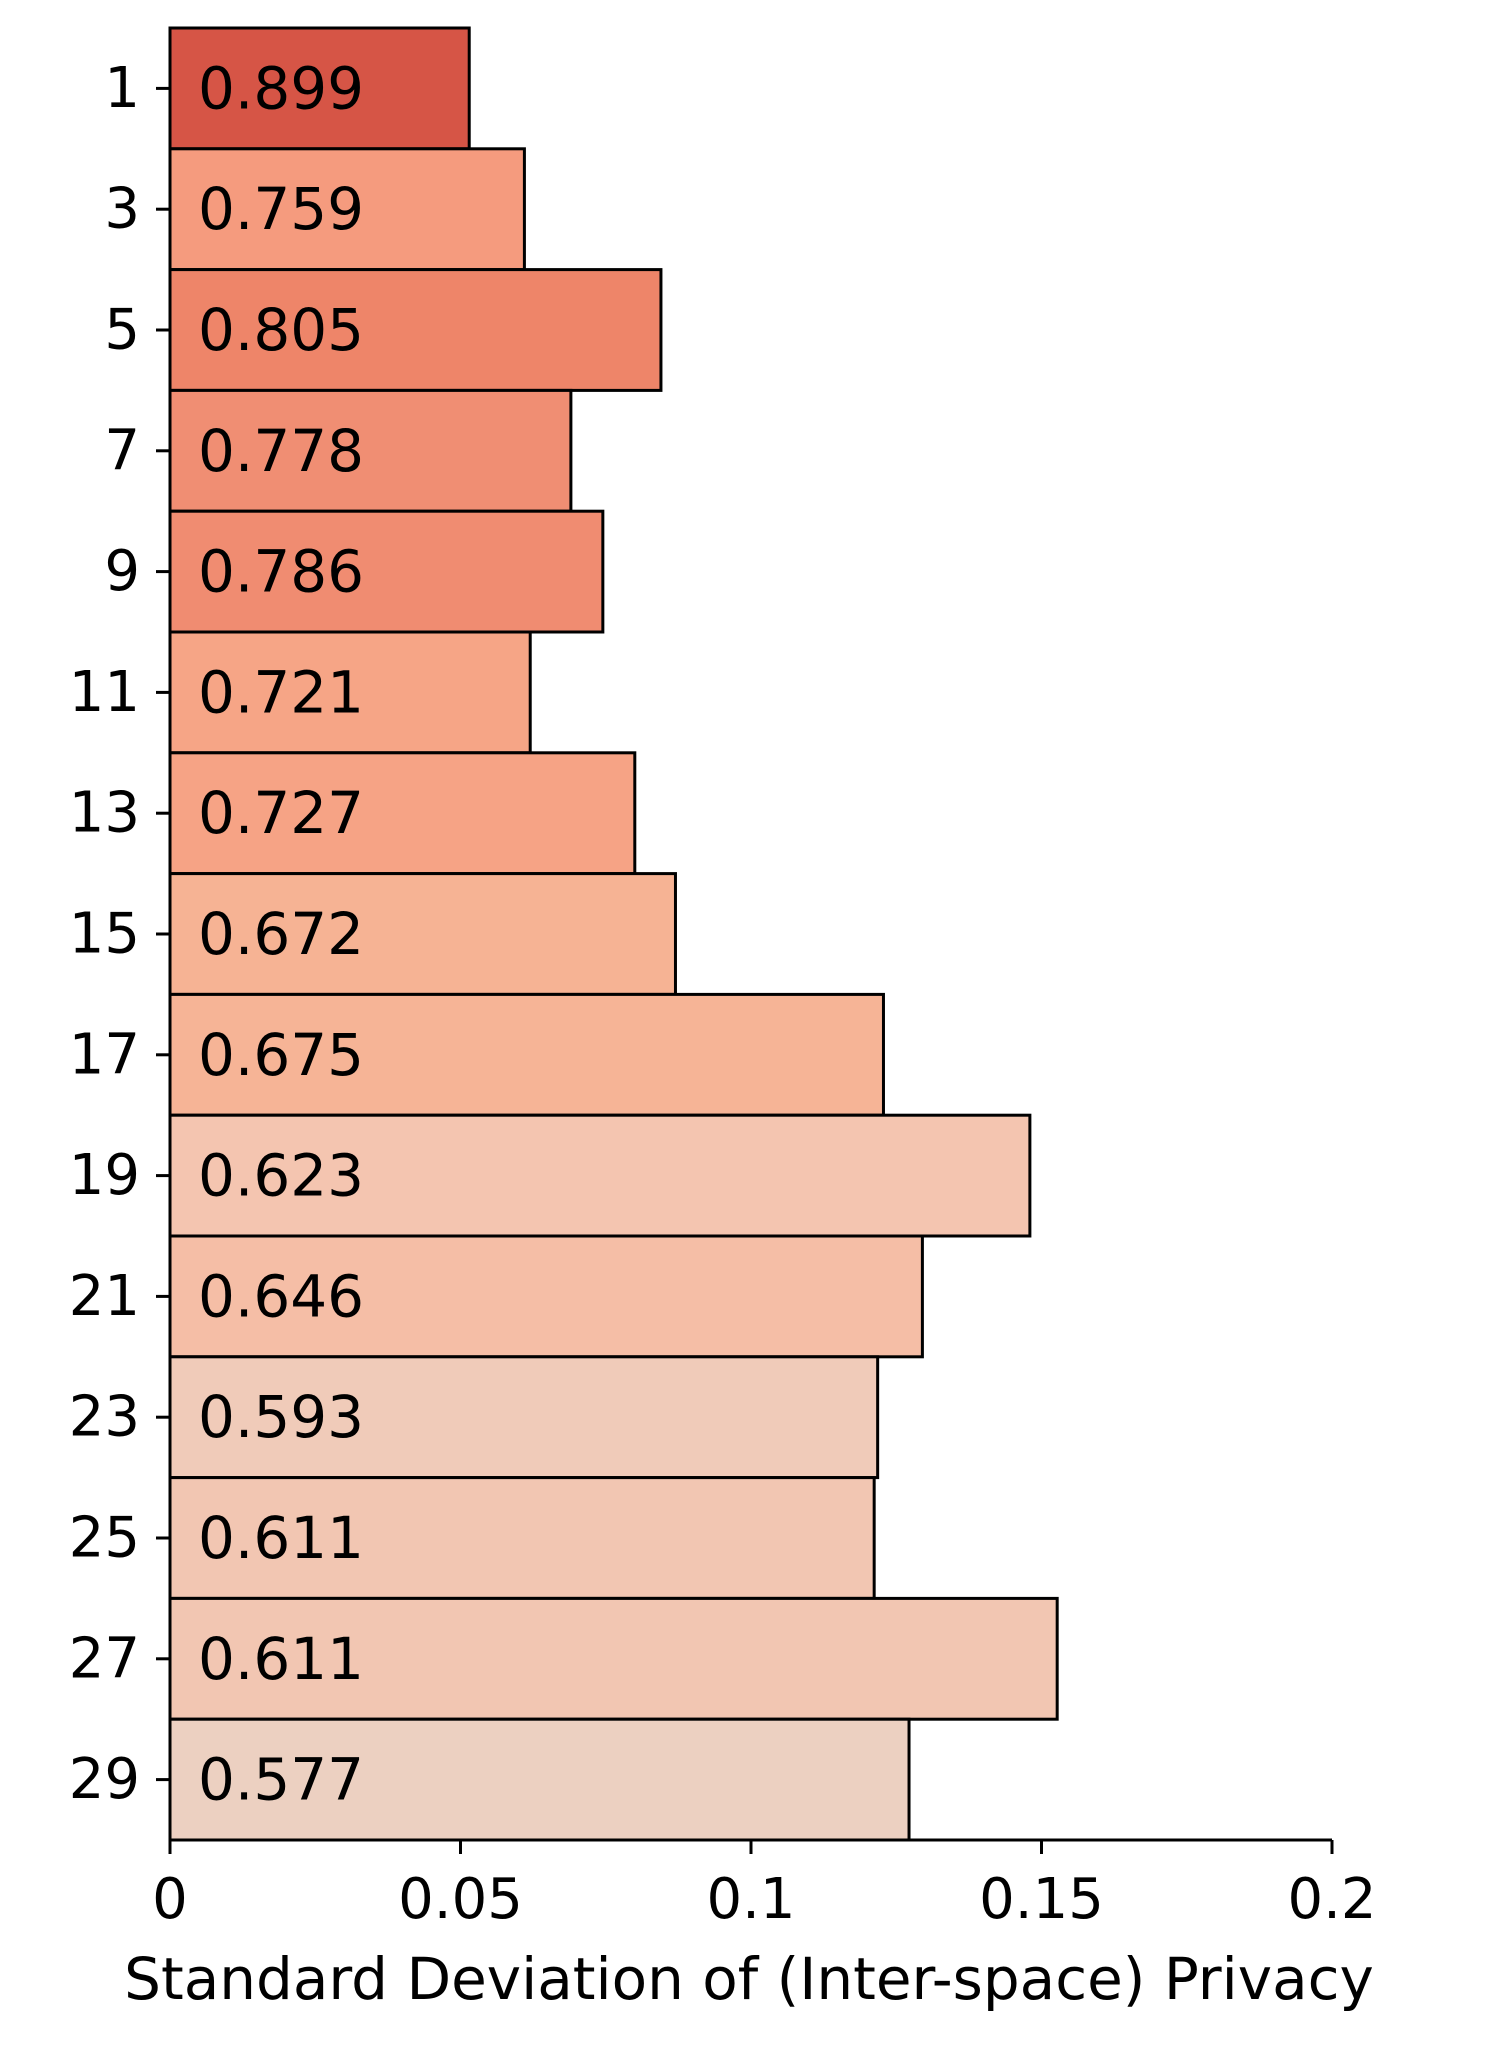 The image size is (1501, 2045). Describe the element at coordinates (281, 451) in the screenshot. I see `bar-value-label-7: 0.778` at that location.